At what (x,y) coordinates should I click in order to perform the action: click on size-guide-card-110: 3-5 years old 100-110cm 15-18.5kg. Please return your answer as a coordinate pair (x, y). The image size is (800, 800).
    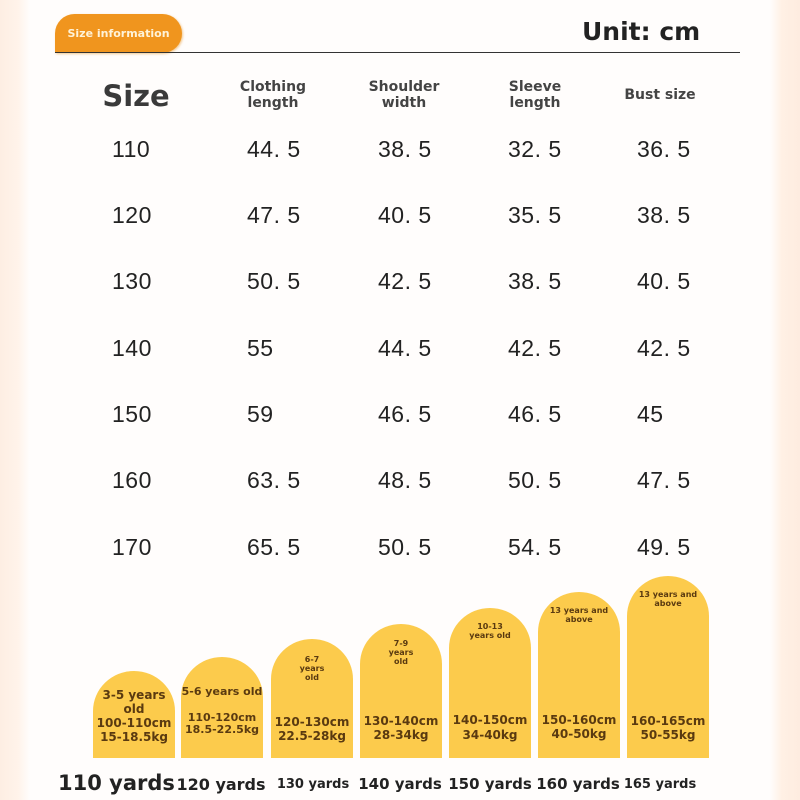
    Looking at the image, I should click on (134, 714).